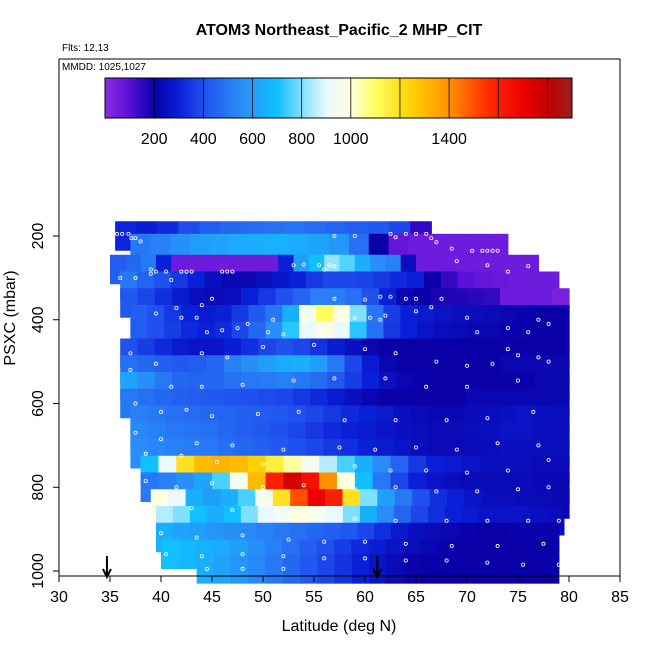 This screenshot has width=650, height=650. What do you see at coordinates (569, 597) in the screenshot?
I see `x-tick-label: 80` at bounding box center [569, 597].